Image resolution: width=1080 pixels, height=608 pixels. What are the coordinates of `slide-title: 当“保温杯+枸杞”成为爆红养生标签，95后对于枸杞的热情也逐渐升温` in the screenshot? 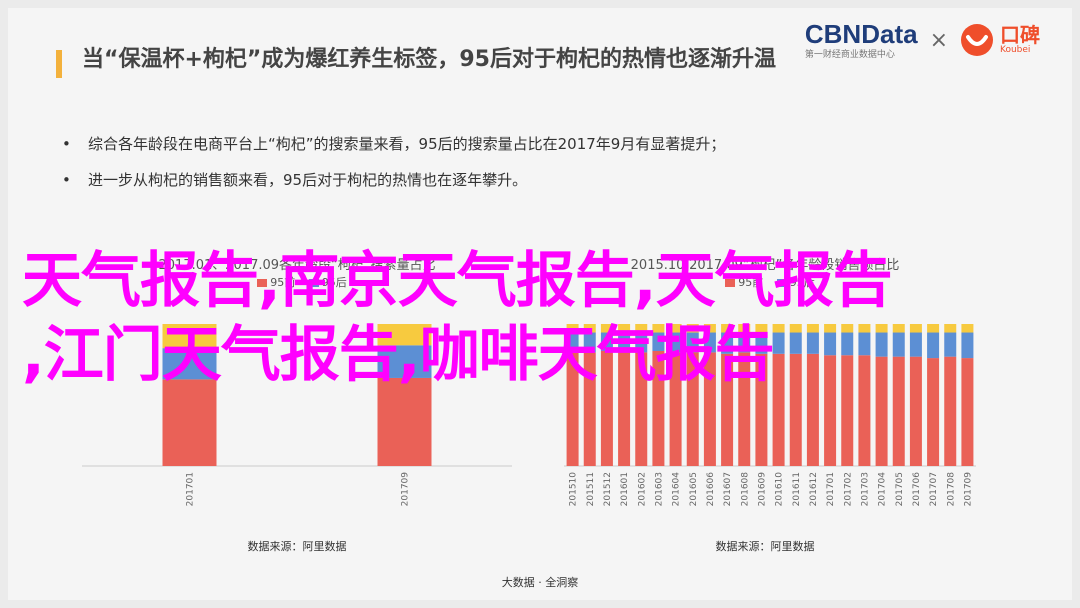 It's located at (429, 59).